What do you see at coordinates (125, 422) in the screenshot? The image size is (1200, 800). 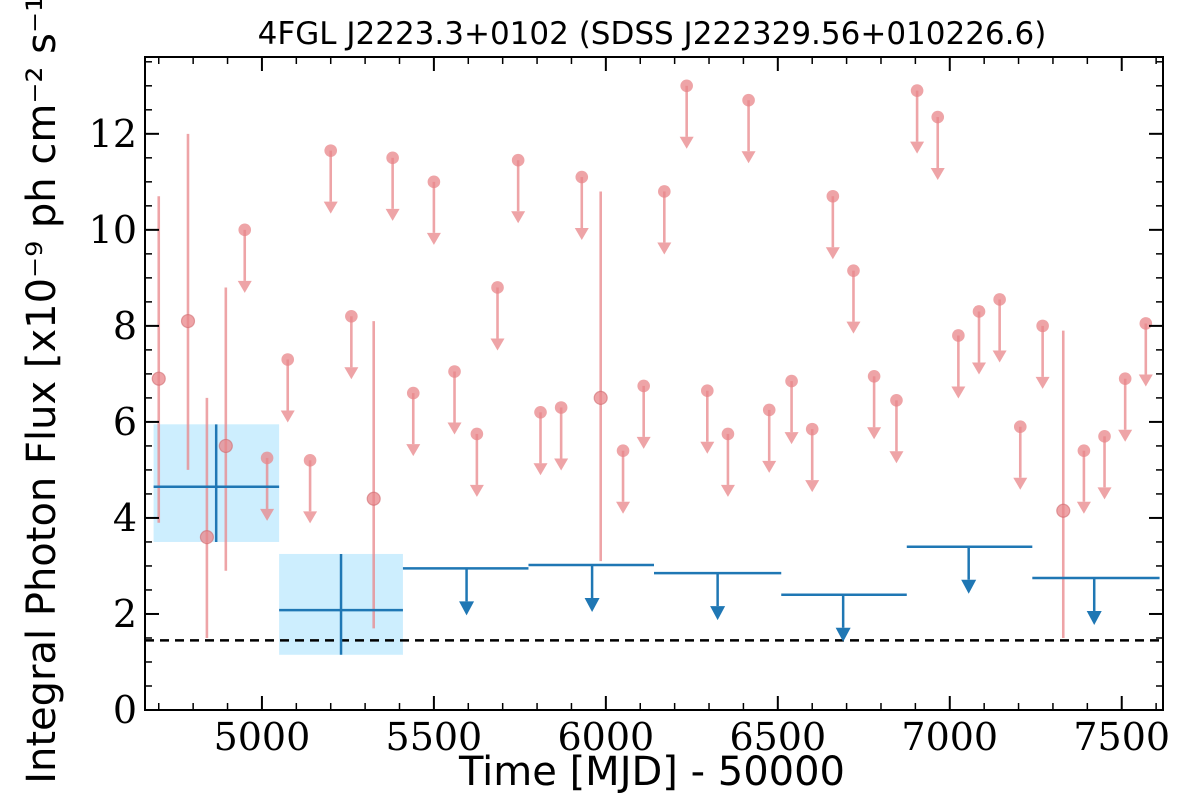 I see `y-tick-label: 6` at bounding box center [125, 422].